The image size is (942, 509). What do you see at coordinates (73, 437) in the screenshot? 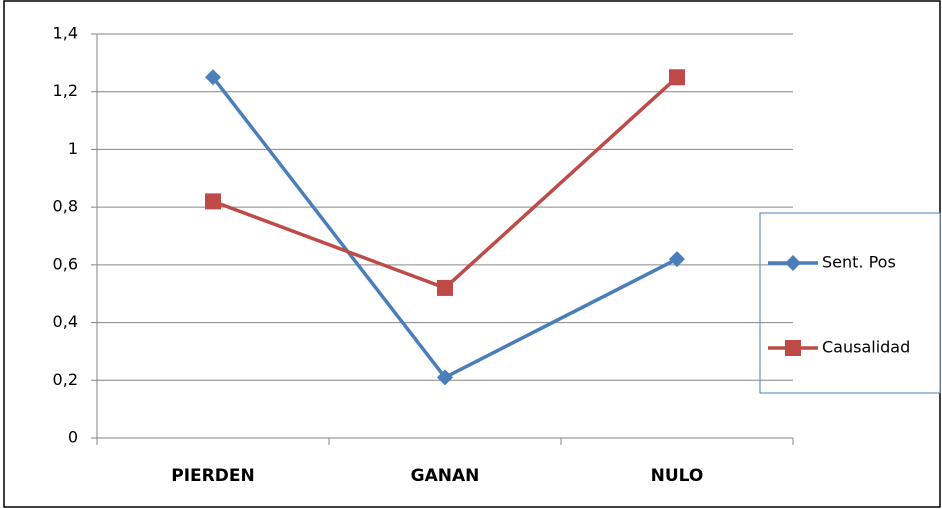
I see `y-tick-label: 0` at bounding box center [73, 437].